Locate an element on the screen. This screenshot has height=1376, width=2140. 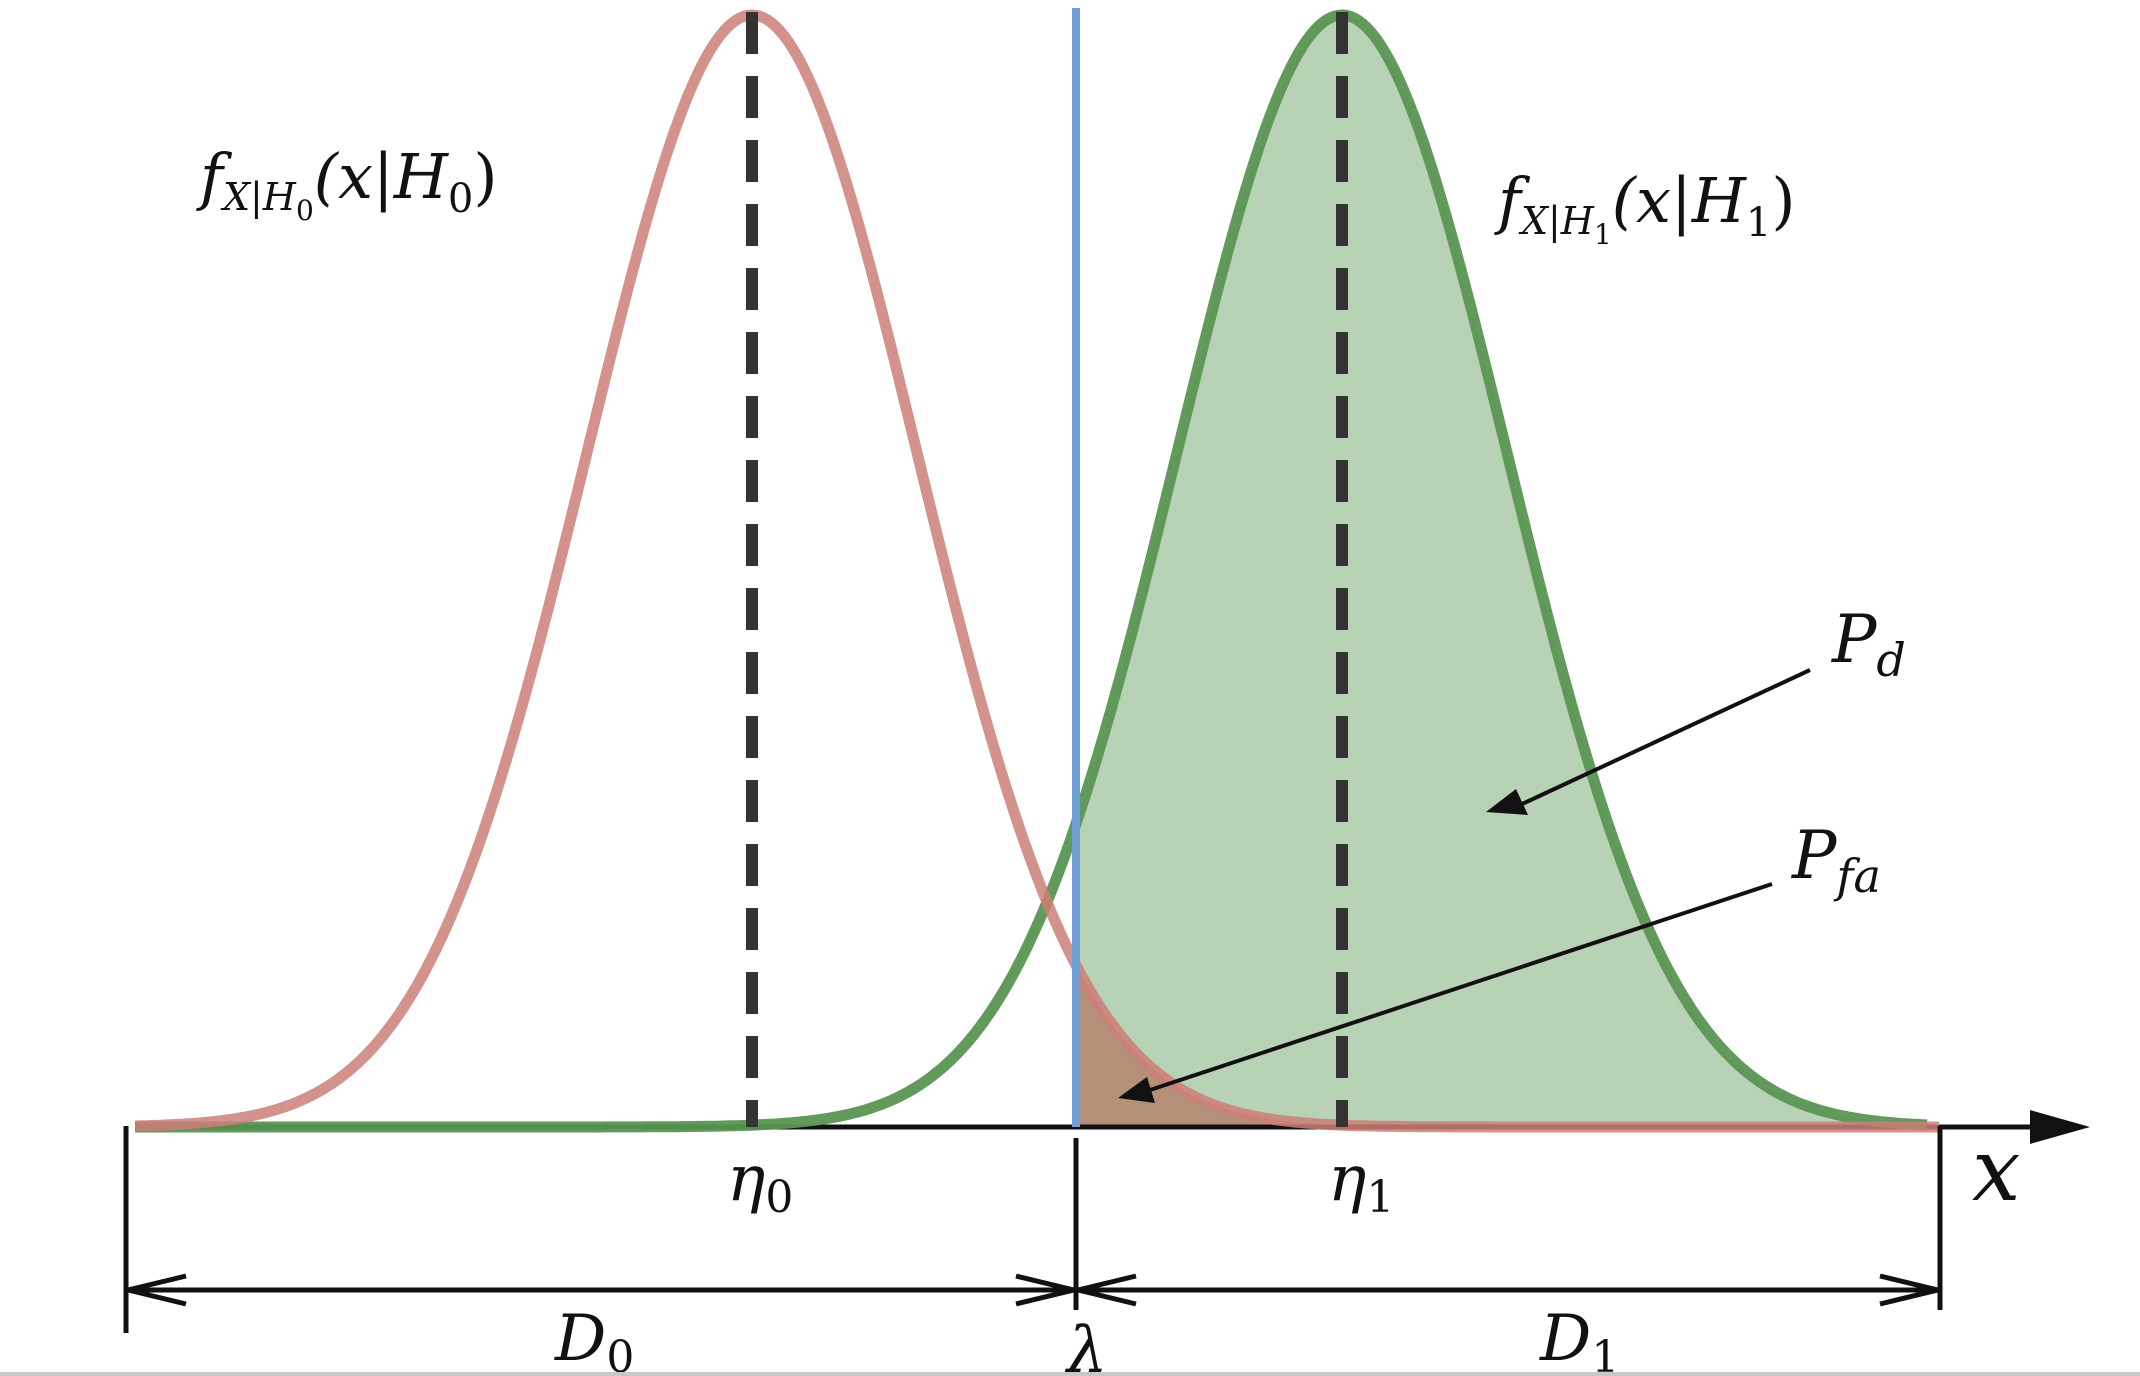
d1-left-arrowhead is located at coordinates (1107, 1290).